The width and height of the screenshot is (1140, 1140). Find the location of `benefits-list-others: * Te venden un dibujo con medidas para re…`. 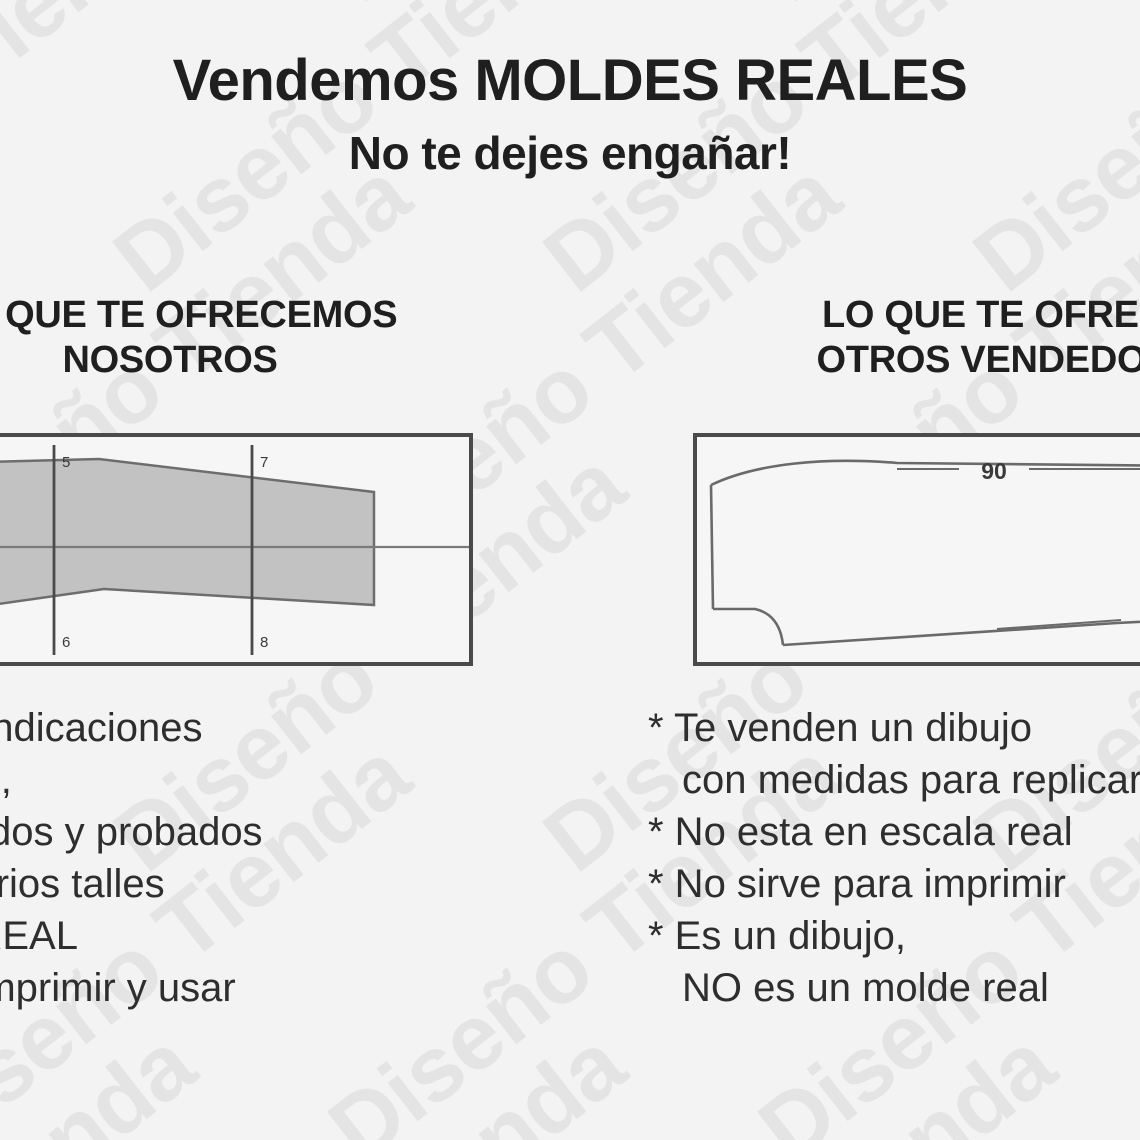

benefits-list-others: * Te venden un dibujo con medidas para re… is located at coordinates (894, 858).